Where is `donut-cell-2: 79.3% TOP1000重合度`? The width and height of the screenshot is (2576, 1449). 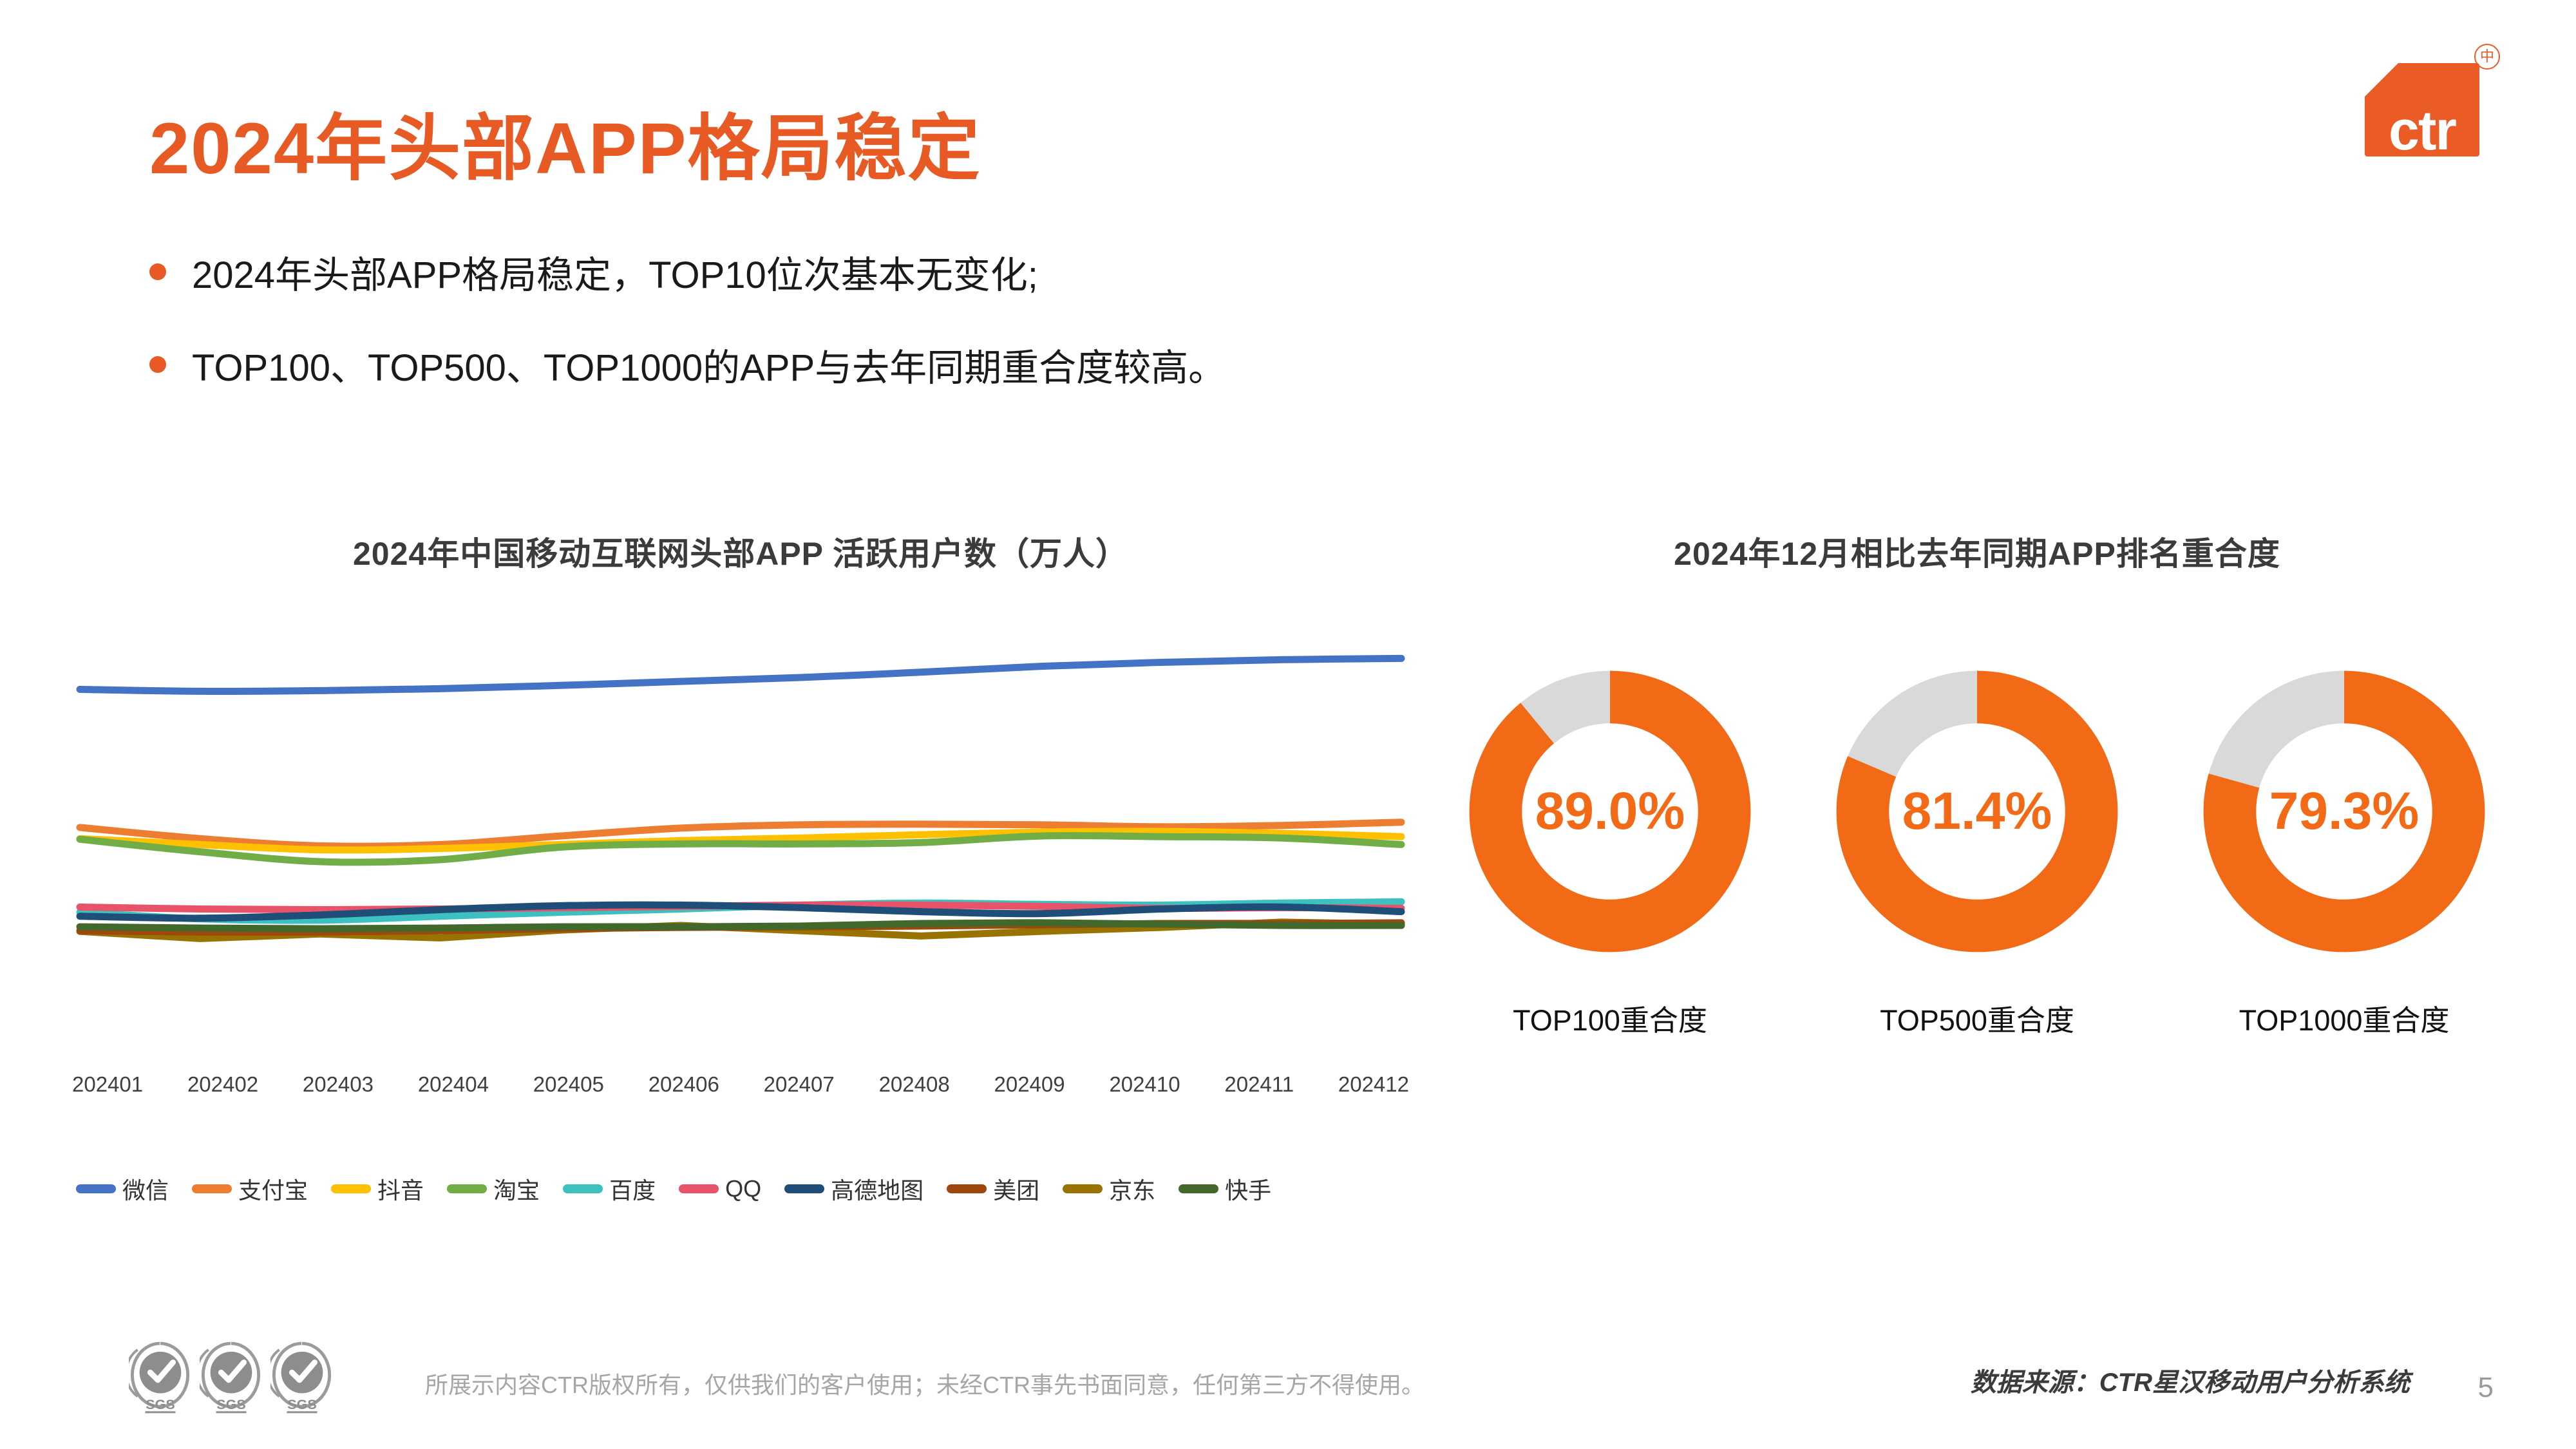 donut-cell-2: 79.3% TOP1000重合度 is located at coordinates (2344, 848).